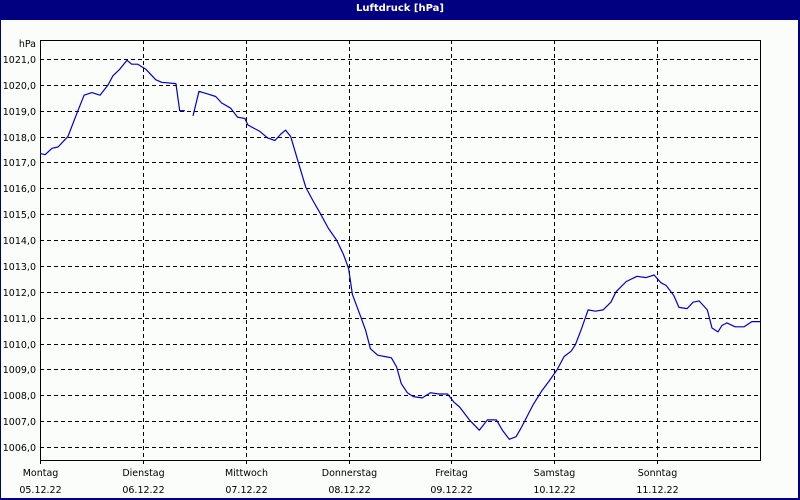 The image size is (800, 500). I want to click on y-tick-label: 1011,0, so click(19, 319).